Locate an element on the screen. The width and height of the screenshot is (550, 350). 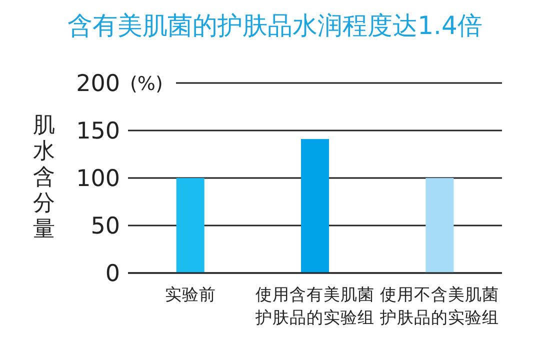
chart-title: 含有美肌菌的护肤品水润程度达1.4倍 is located at coordinates (275, 25).